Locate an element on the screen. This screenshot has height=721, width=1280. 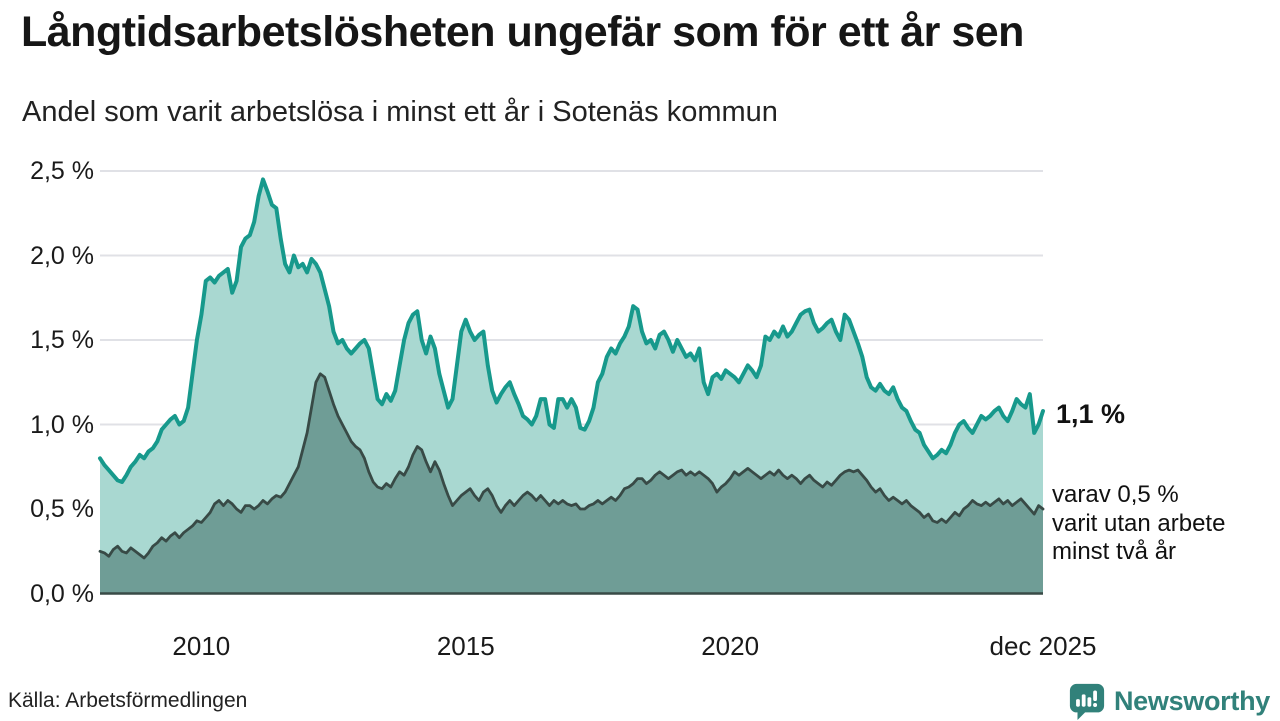
x-axis-label: 2015 is located at coordinates (465, 646).